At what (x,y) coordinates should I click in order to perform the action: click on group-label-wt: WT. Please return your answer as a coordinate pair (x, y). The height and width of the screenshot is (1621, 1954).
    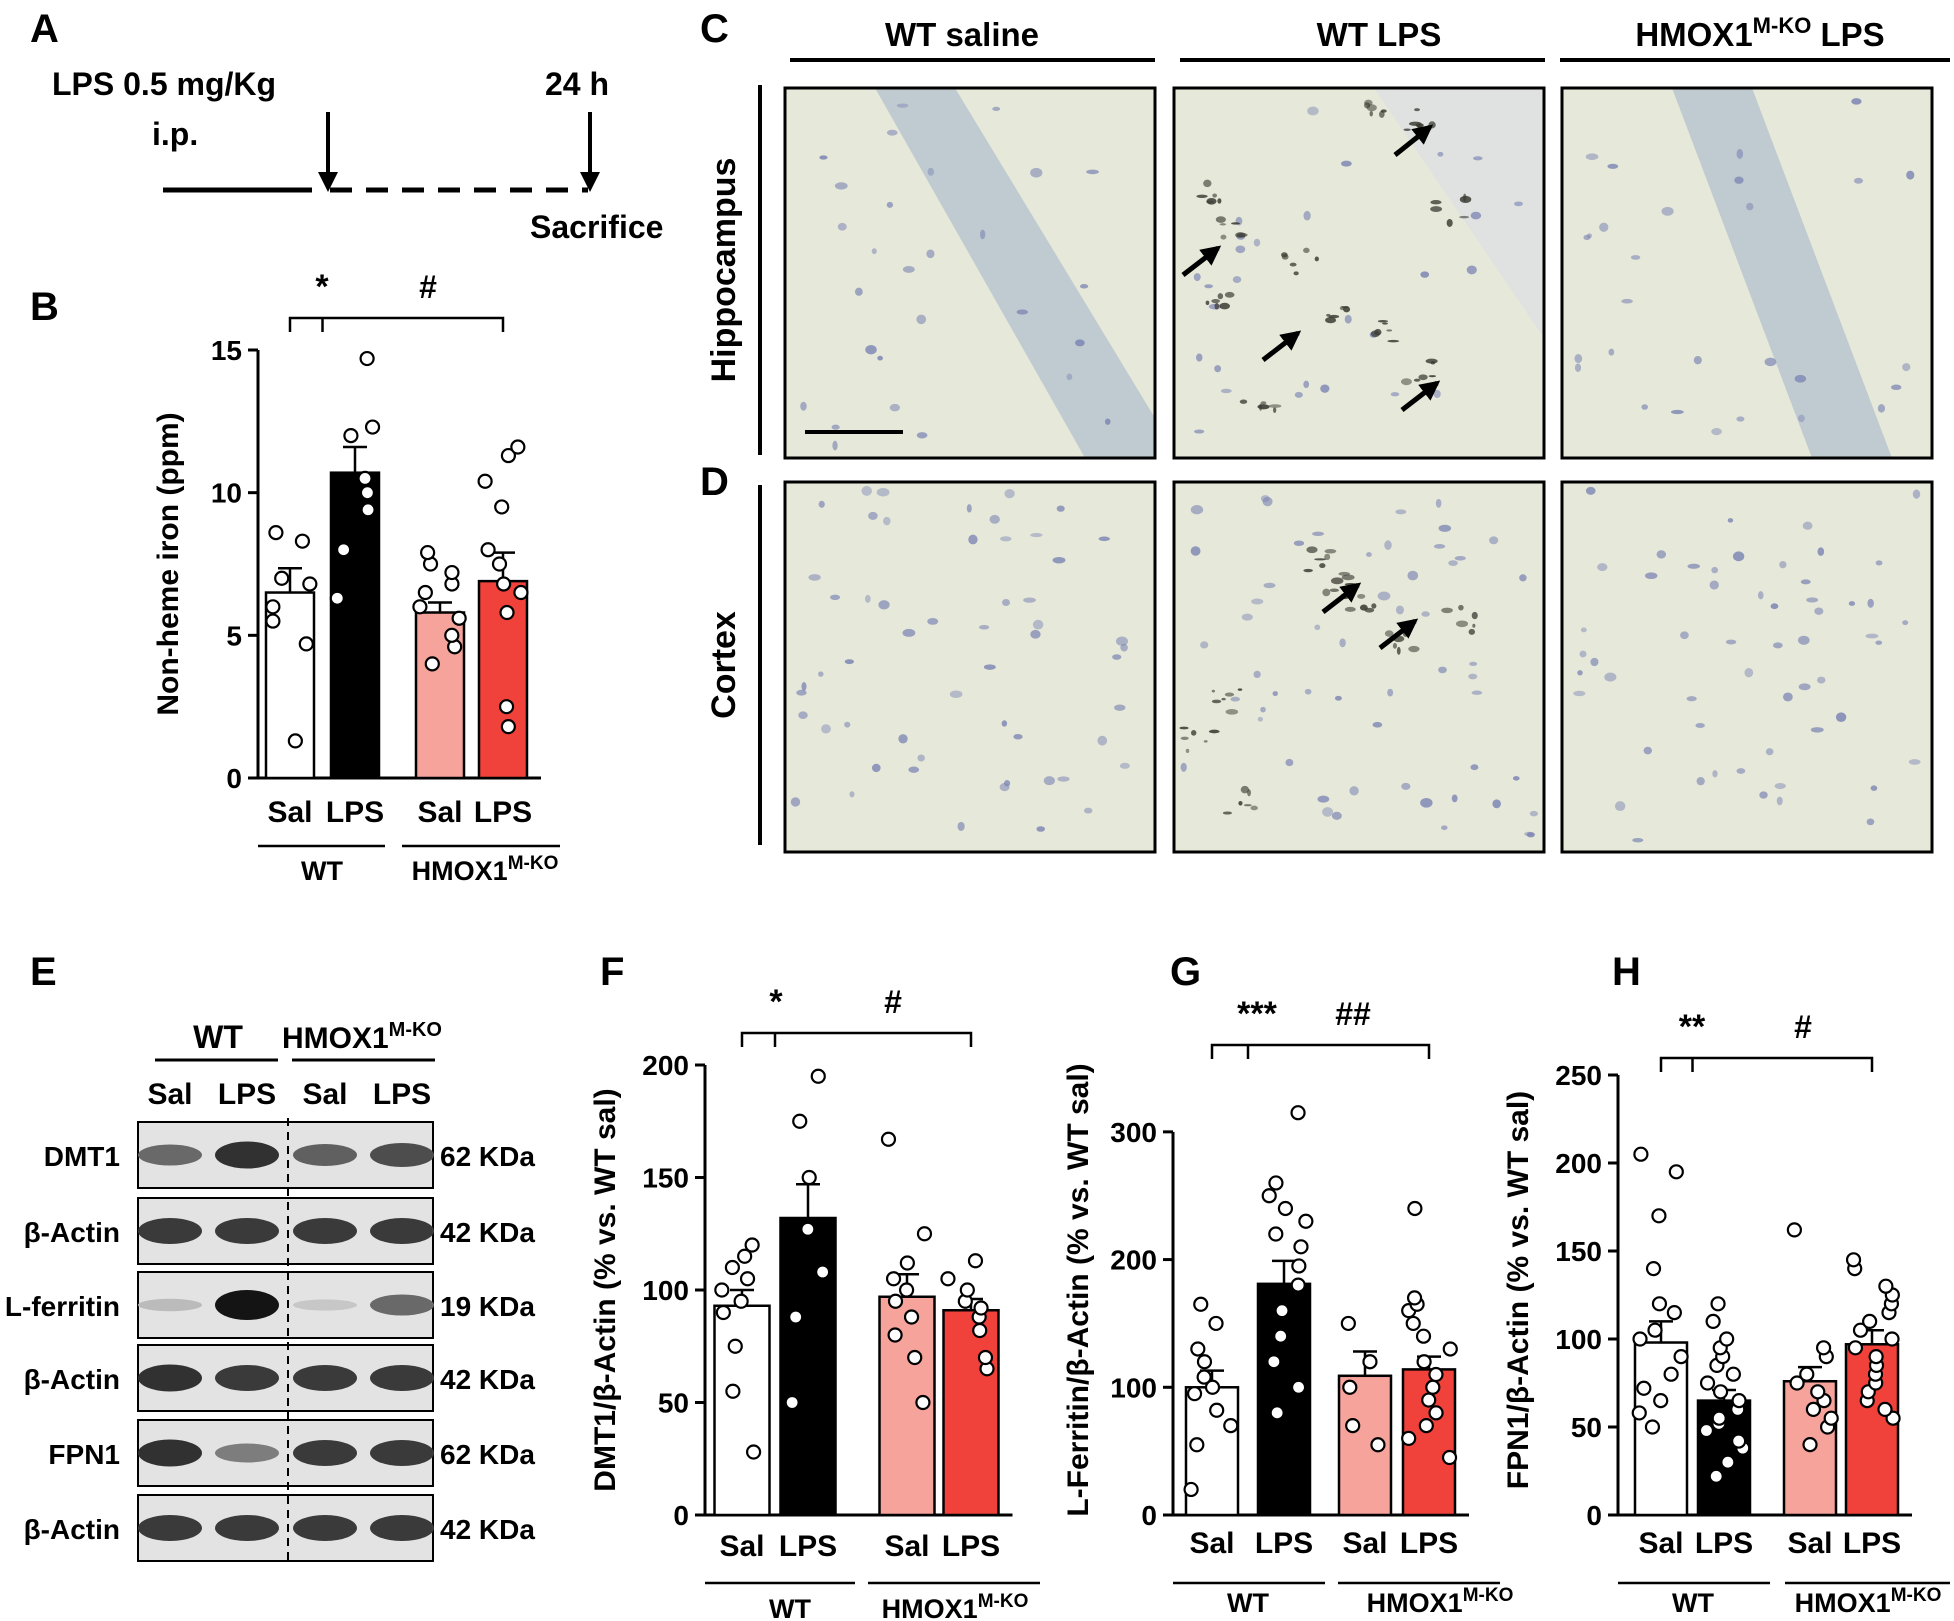
    Looking at the image, I should click on (322, 871).